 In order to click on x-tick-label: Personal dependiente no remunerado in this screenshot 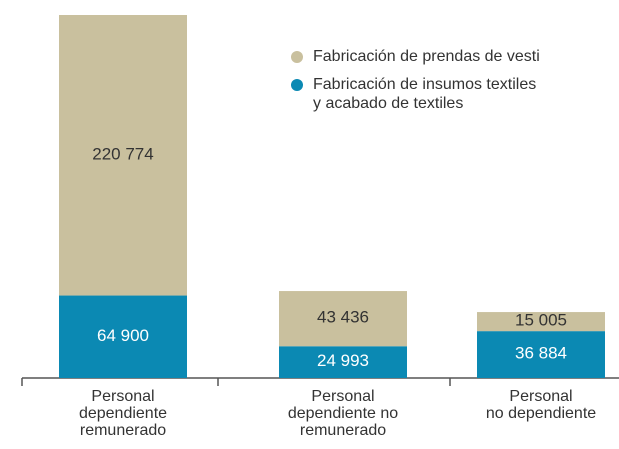, I will do `click(343, 413)`.